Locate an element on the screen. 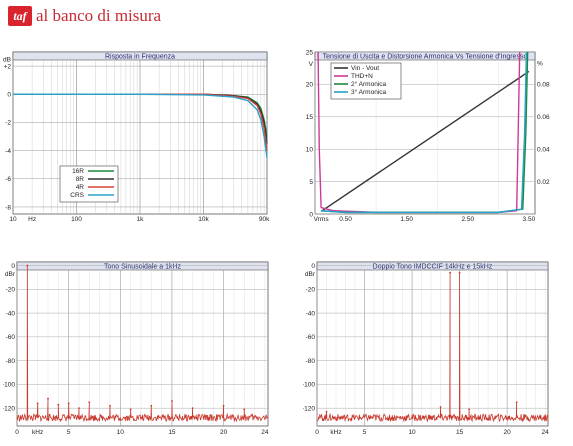 The height and width of the screenshot is (446, 573). series-line-3-armonica is located at coordinates (424, 132).